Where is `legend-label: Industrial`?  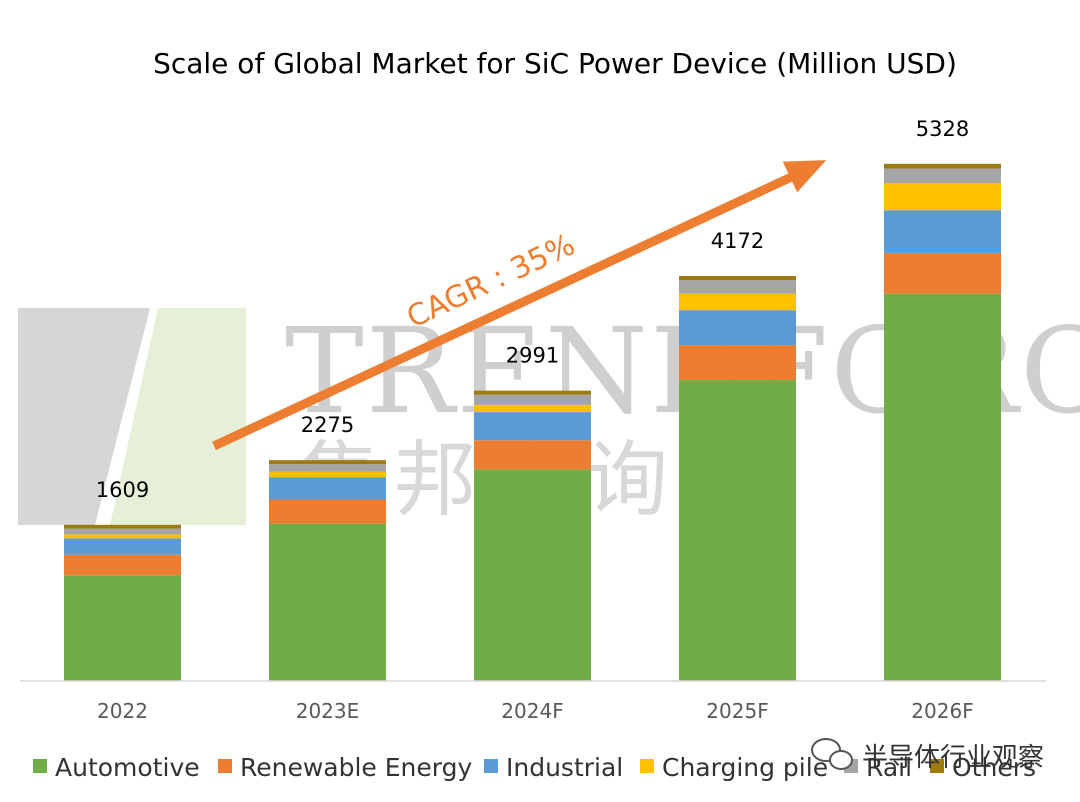 legend-label: Industrial is located at coordinates (564, 767).